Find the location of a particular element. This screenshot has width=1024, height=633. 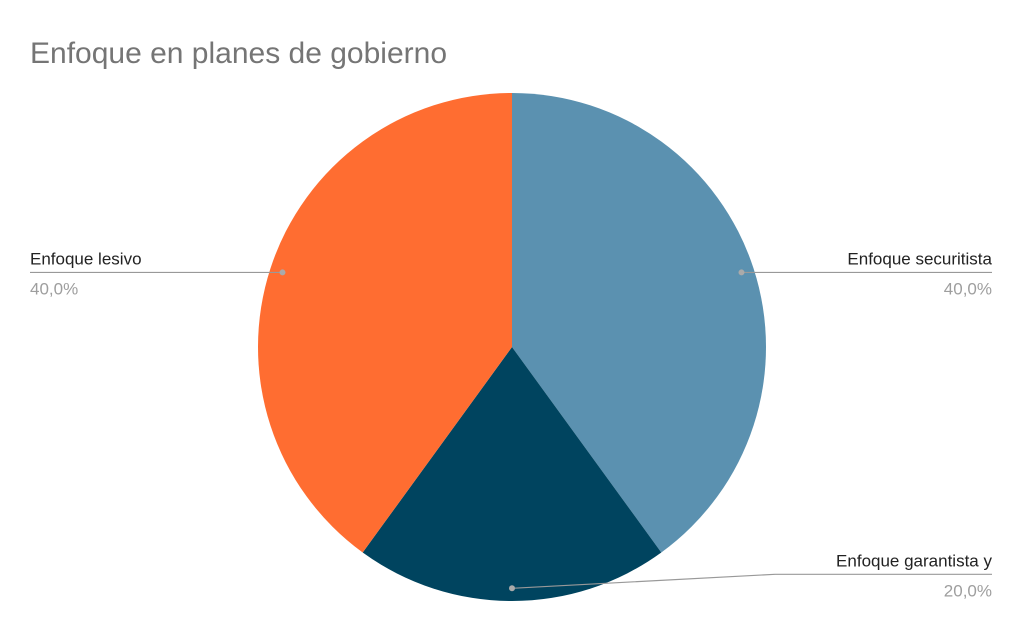

slice-label: Enfoque securitista is located at coordinates (919, 258).